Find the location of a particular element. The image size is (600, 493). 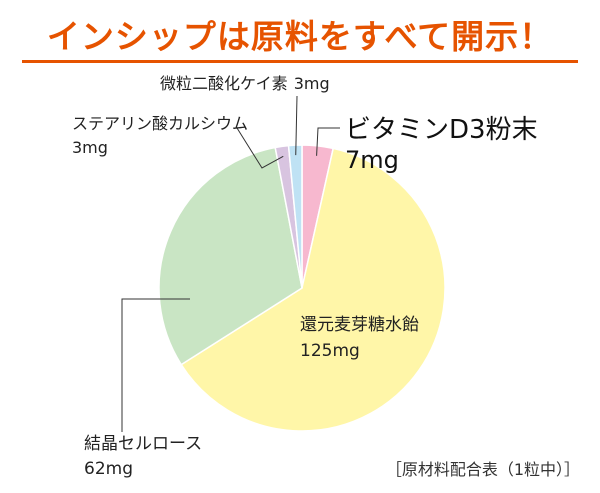

slice-label-silica: 微粒二酸化ケイ素 3mg is located at coordinates (245, 82).